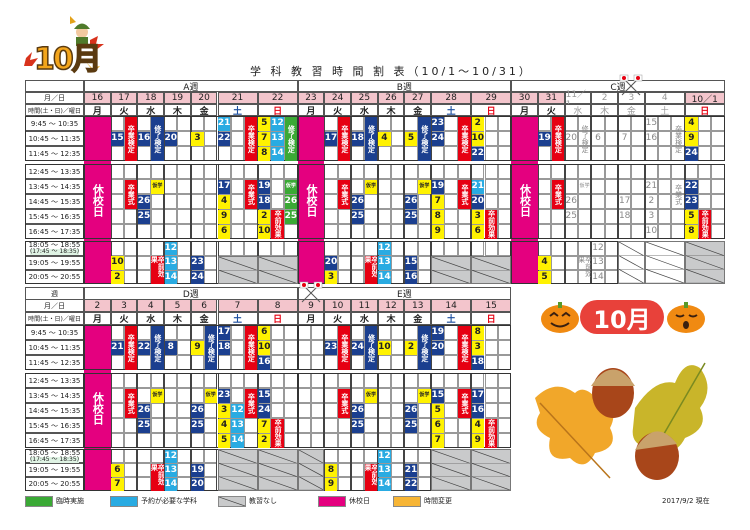 The image size is (750, 530). What do you see at coordinates (237, 410) in the screenshot?
I see `lesson-cell: 12` at bounding box center [237, 410].